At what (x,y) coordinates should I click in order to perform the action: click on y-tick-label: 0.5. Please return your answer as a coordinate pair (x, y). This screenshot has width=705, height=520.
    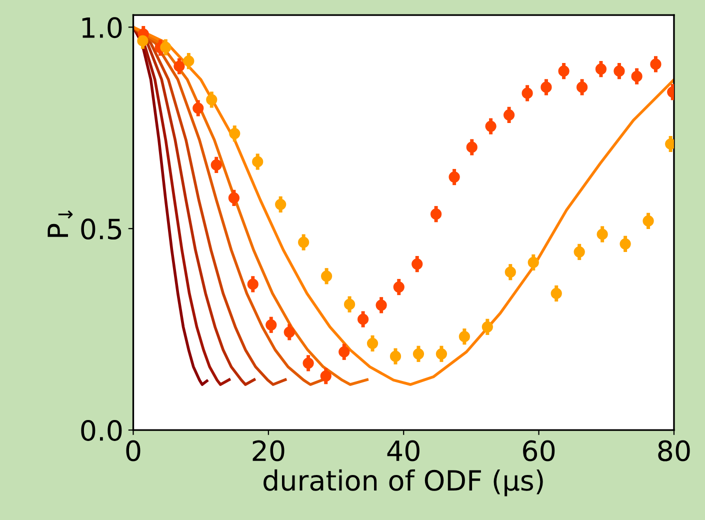
    Looking at the image, I should click on (101, 229).